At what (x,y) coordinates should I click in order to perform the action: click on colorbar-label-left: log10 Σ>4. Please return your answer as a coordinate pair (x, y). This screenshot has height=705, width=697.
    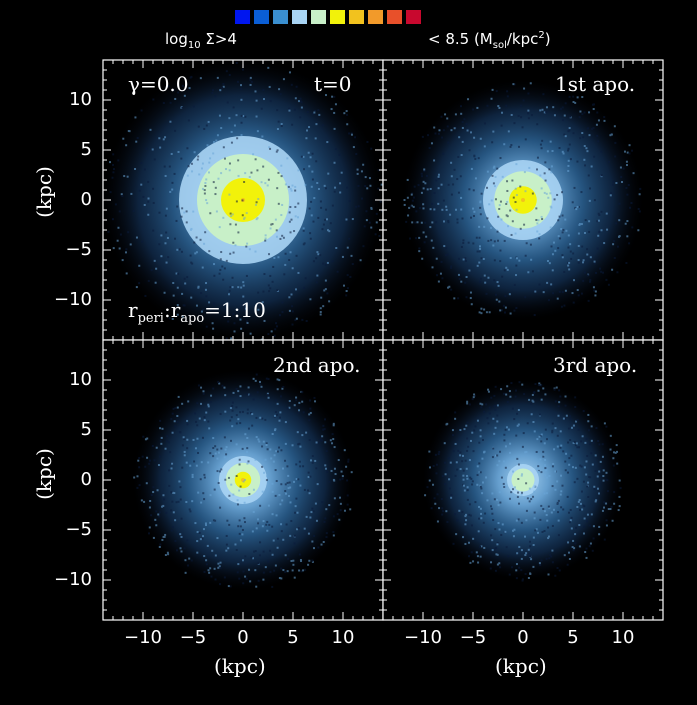
    Looking at the image, I should click on (201, 40).